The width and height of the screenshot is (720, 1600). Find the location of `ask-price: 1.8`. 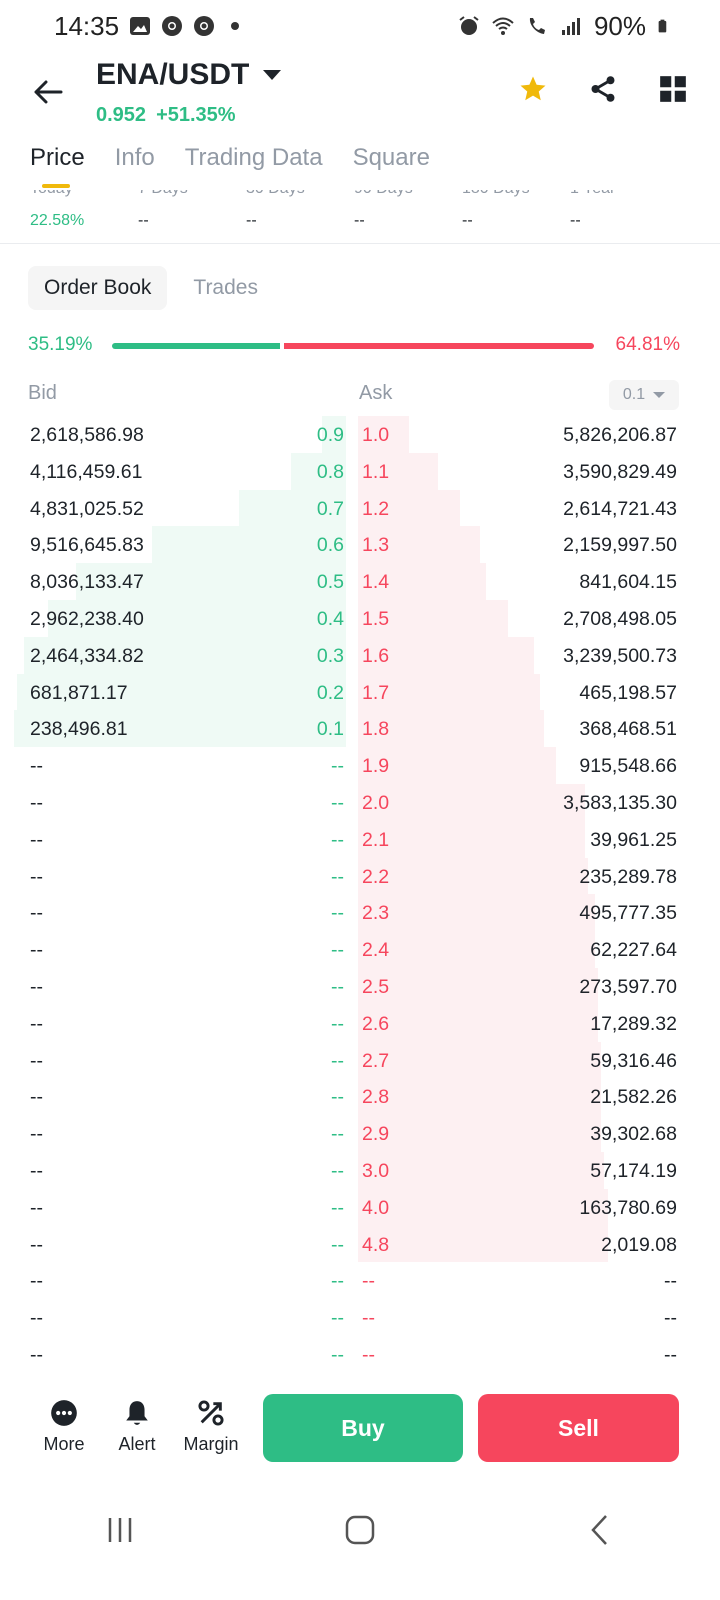

ask-price: 1.8 is located at coordinates (376, 729).